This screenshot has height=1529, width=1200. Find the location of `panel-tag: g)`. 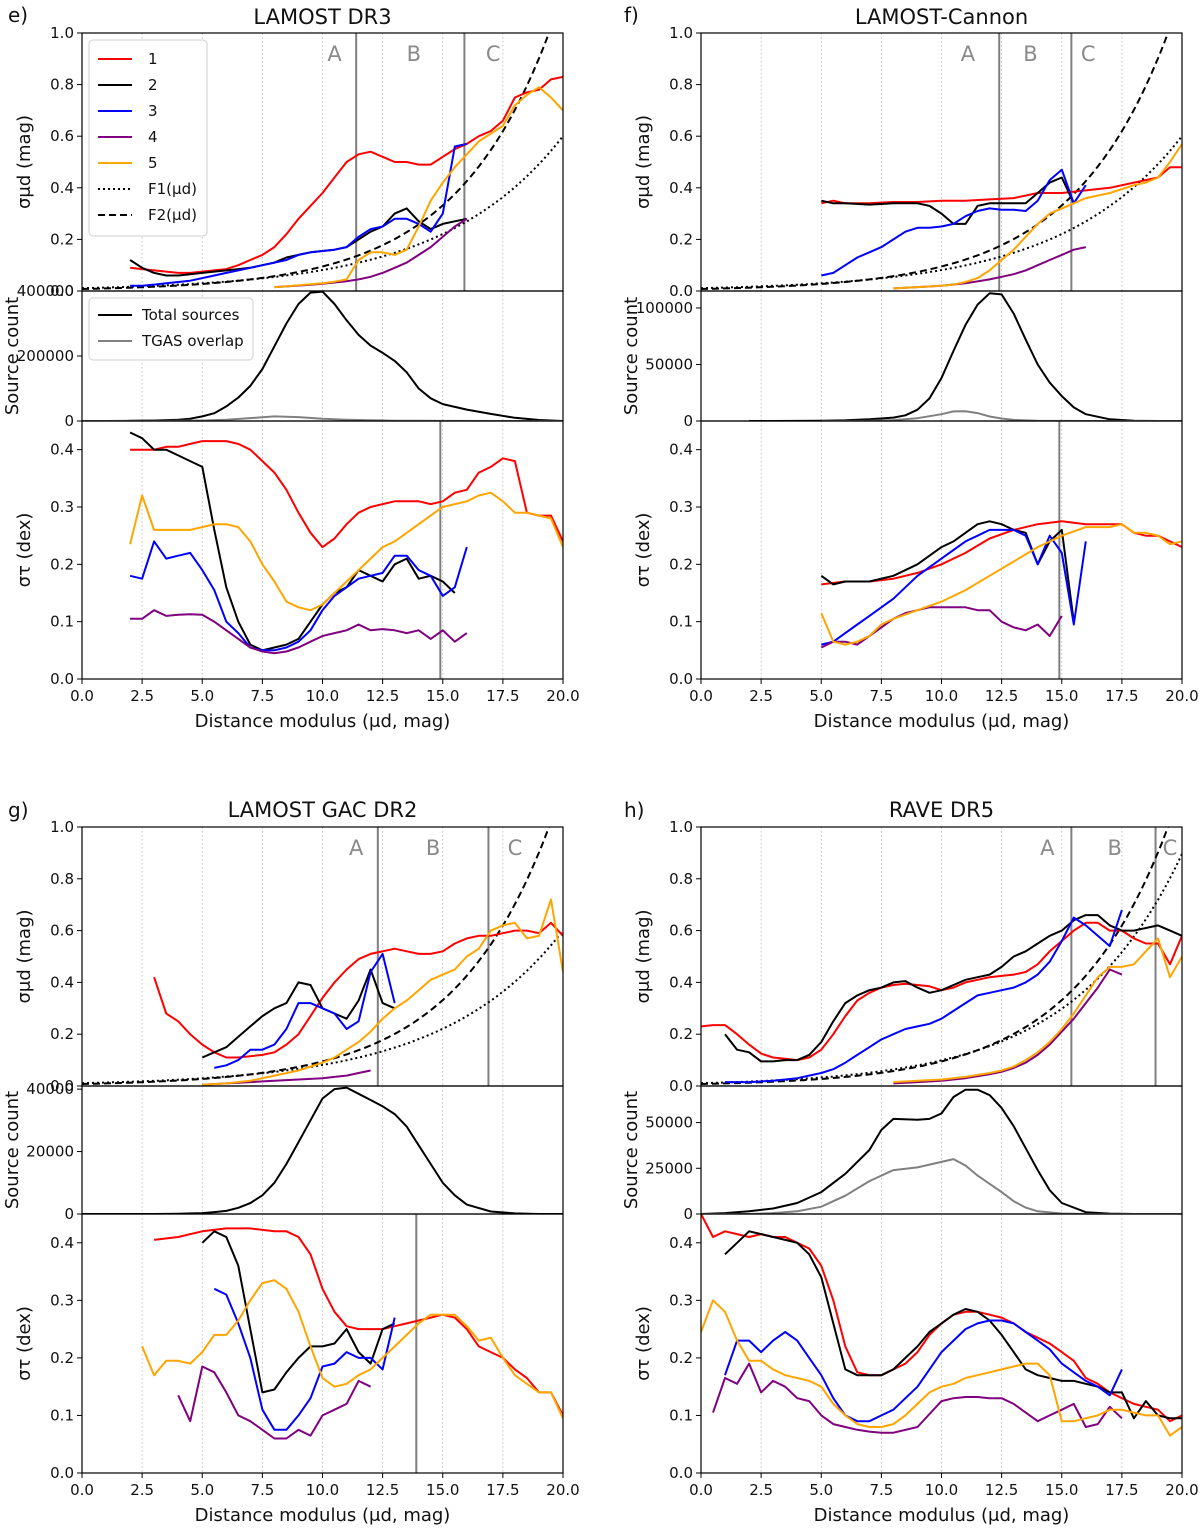

panel-tag: g) is located at coordinates (18, 810).